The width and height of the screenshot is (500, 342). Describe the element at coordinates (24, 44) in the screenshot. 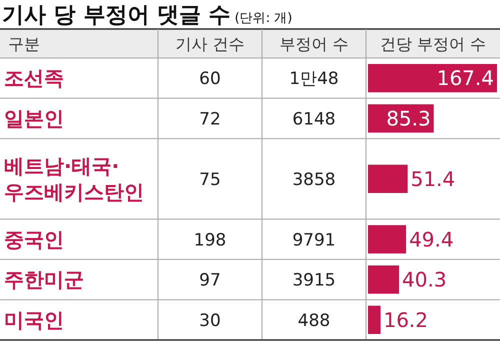

I see `text: 구분` at that location.